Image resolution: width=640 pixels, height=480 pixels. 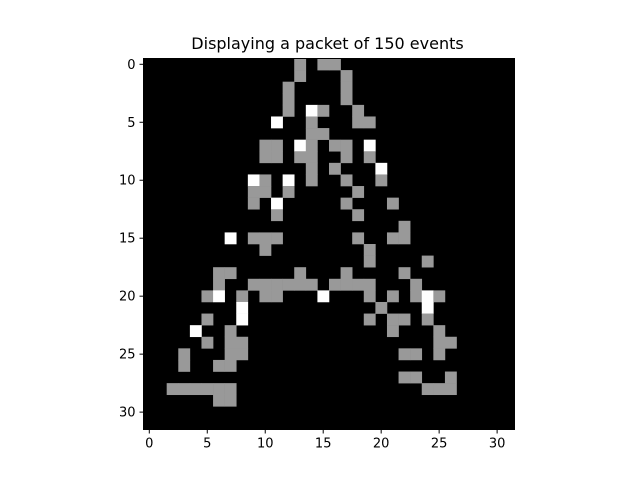 What do you see at coordinates (207, 444) in the screenshot?
I see `x-tick-label: 5` at bounding box center [207, 444].